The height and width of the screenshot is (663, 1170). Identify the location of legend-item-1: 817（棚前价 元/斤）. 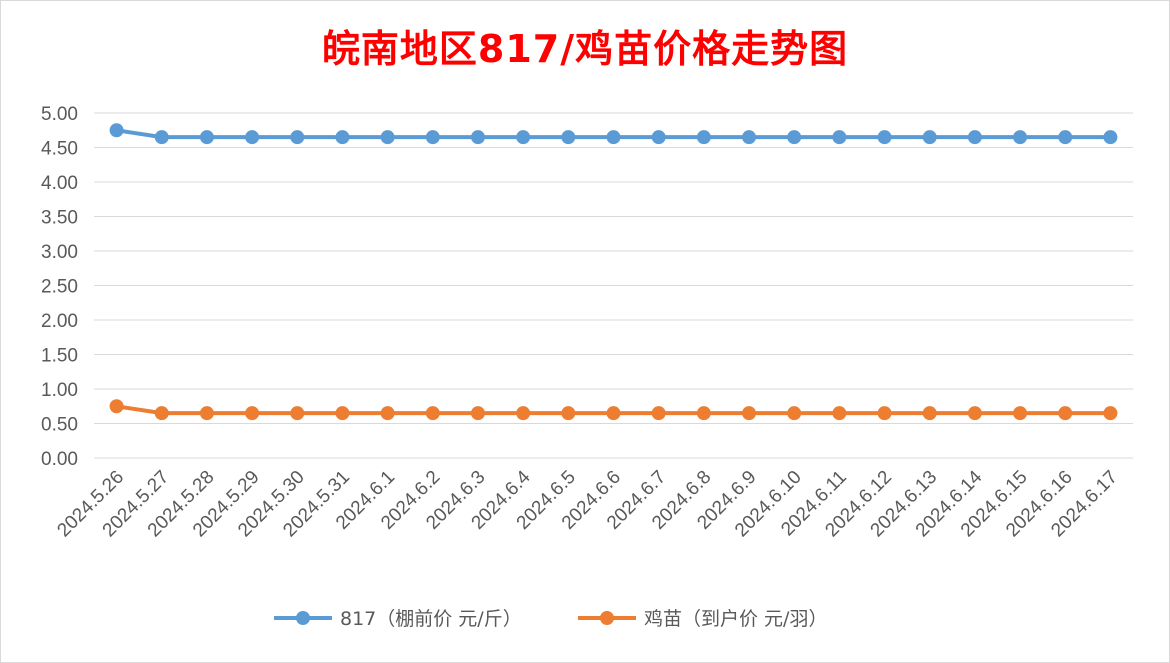
(398, 619).